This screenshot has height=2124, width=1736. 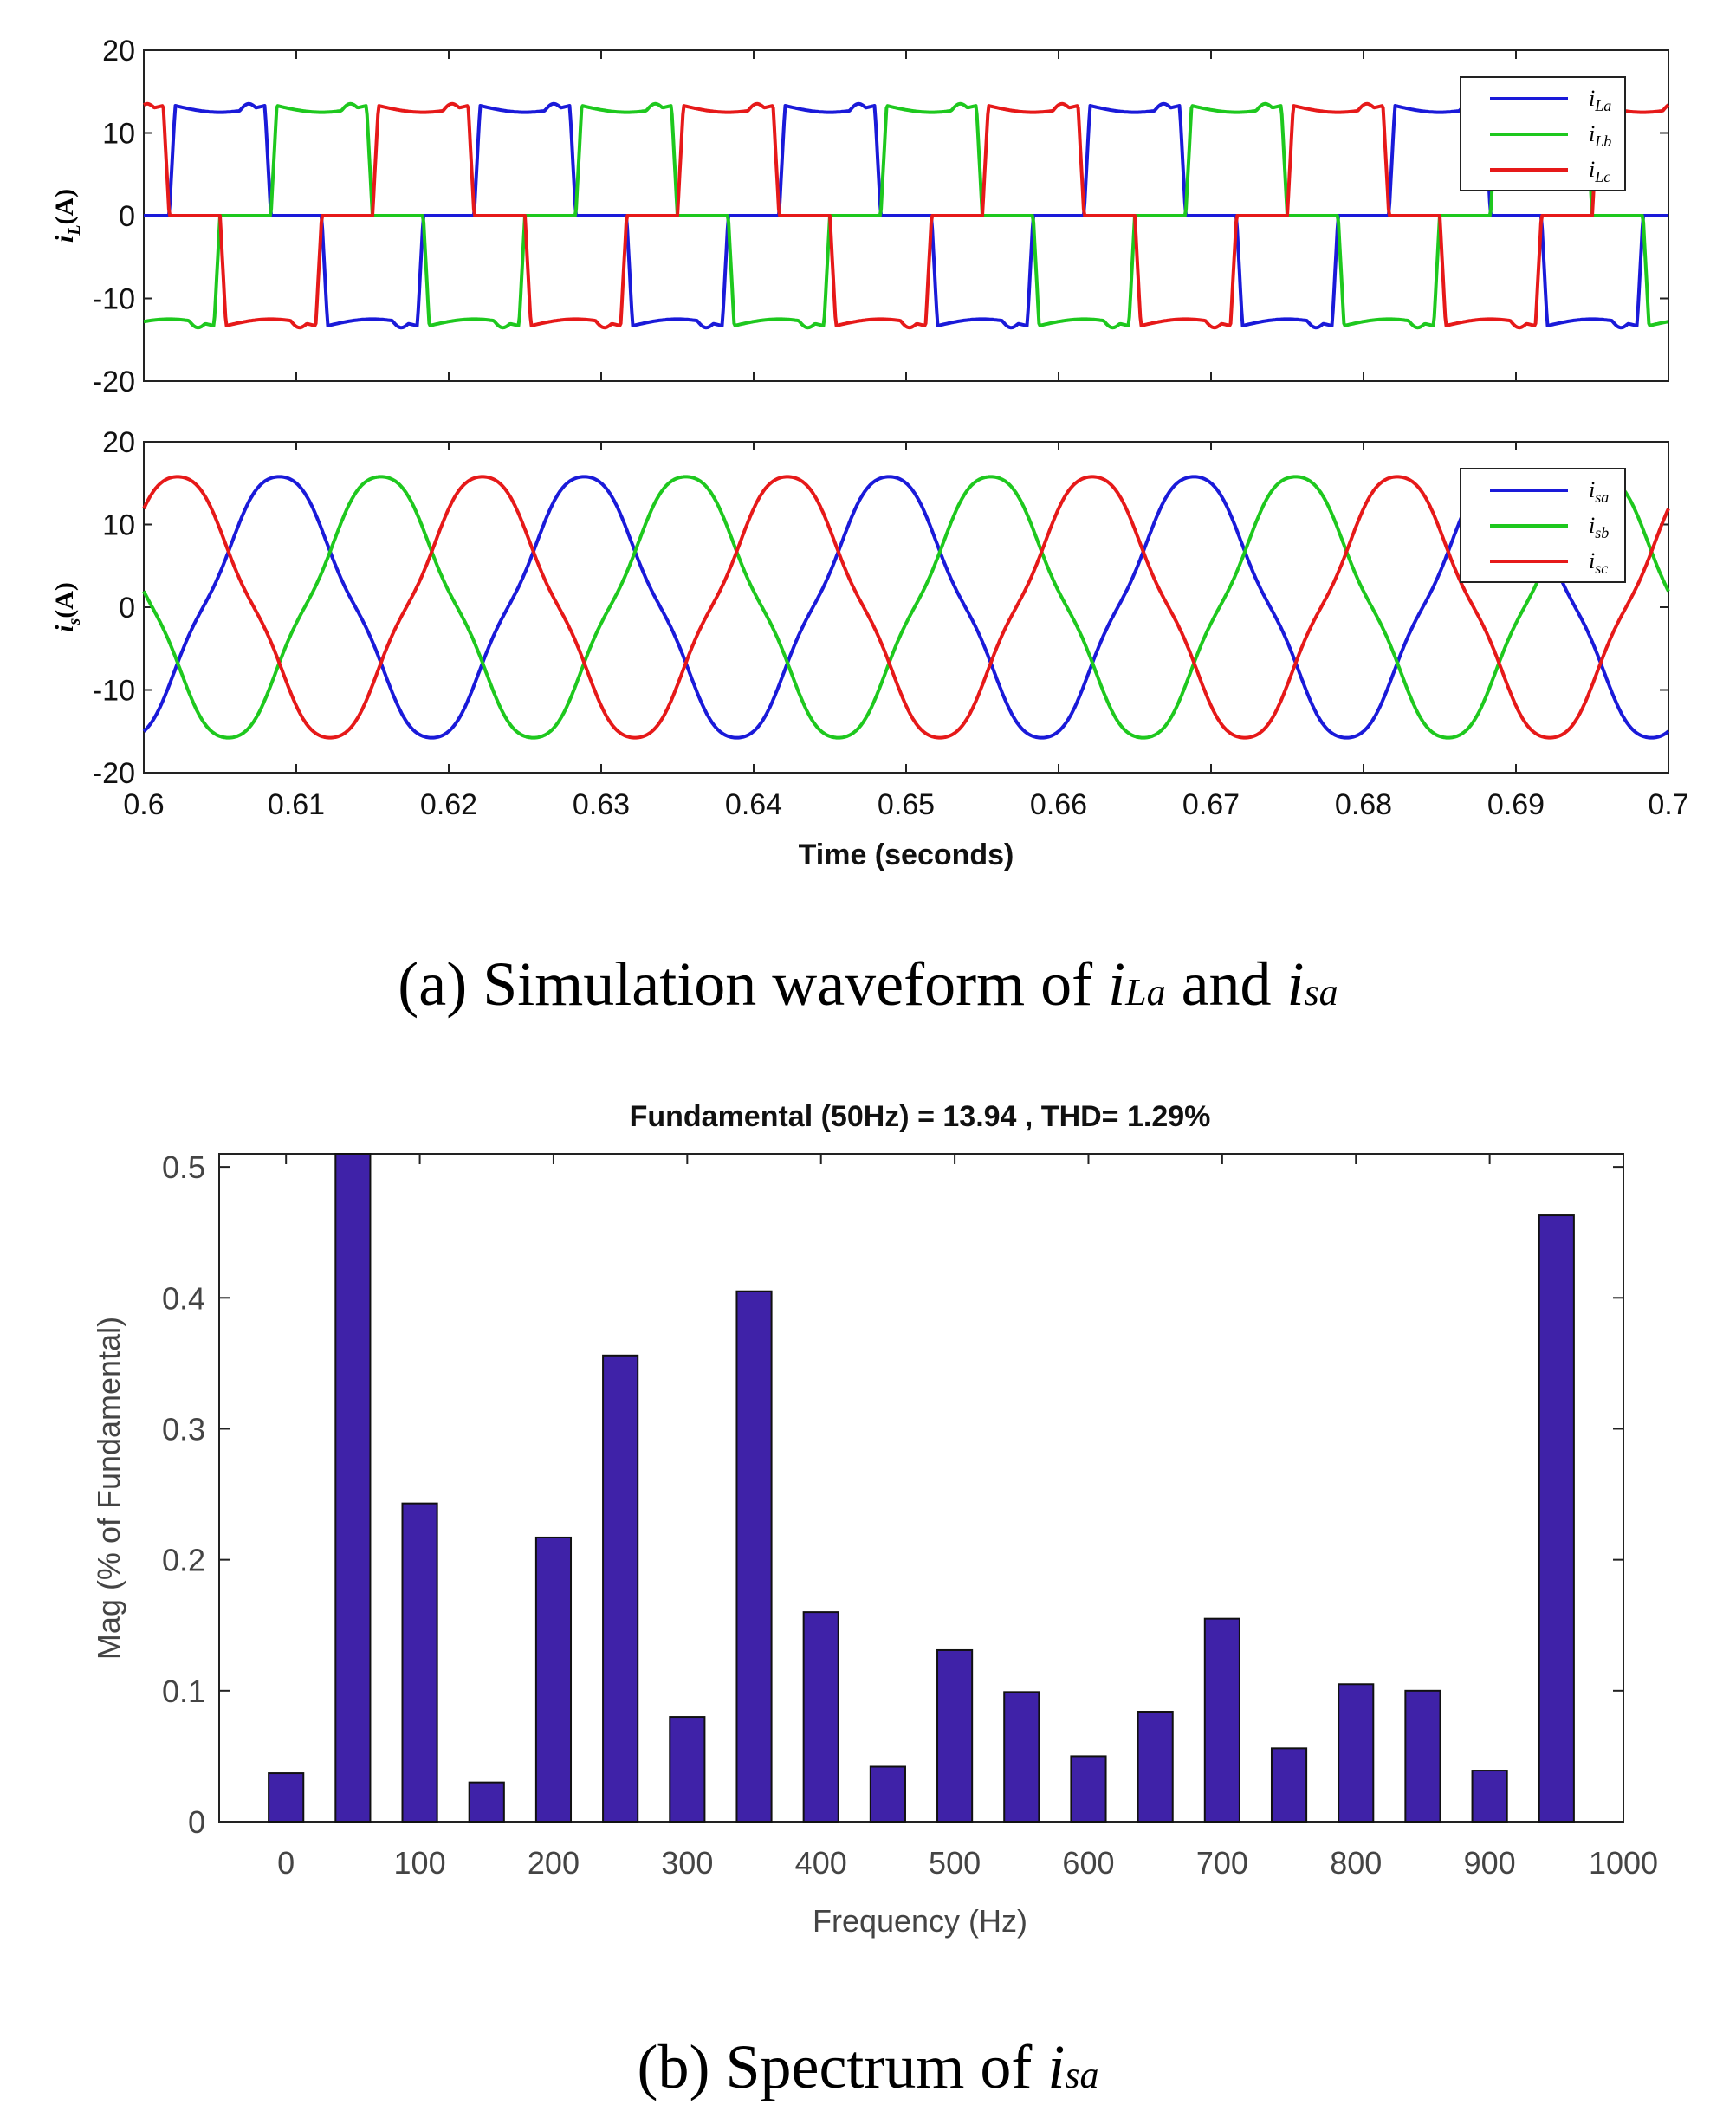 I want to click on bar-500hz, so click(x=955, y=1736).